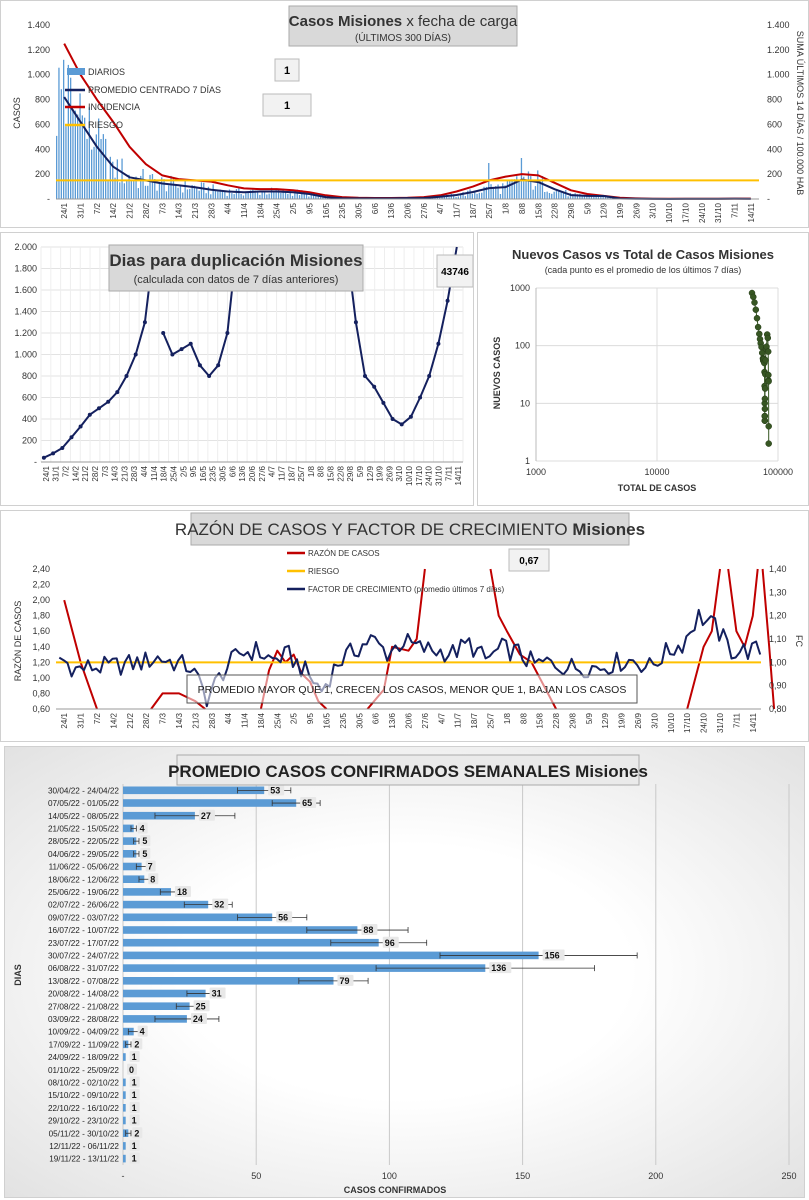  What do you see at coordinates (41, 693) in the screenshot?
I see `razon-ytick: 0,80` at bounding box center [41, 693].